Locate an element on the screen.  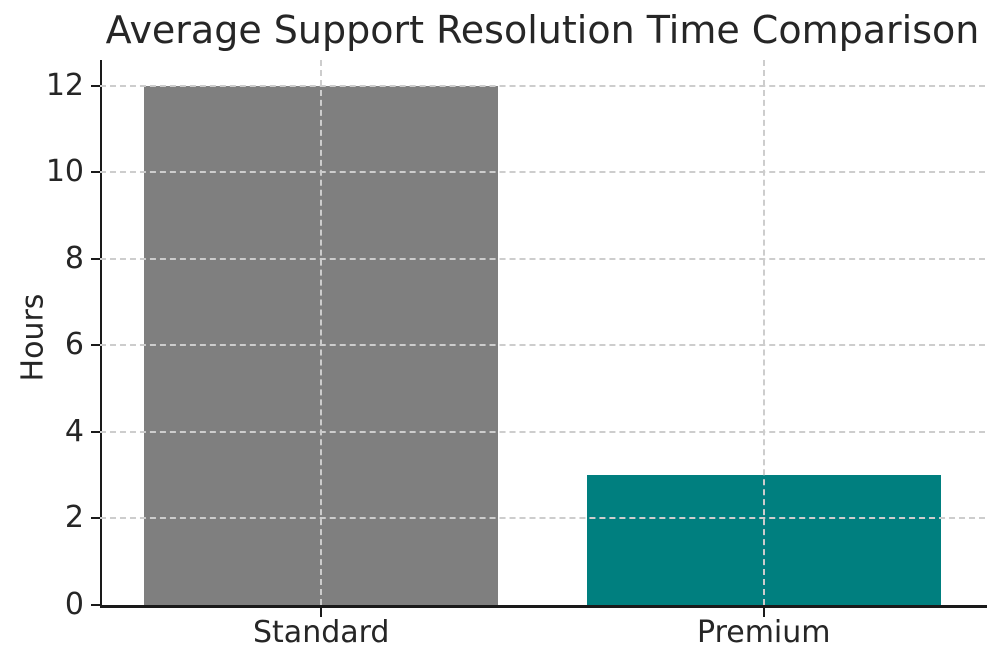
x-tick-label: Premium is located at coordinates (764, 632).